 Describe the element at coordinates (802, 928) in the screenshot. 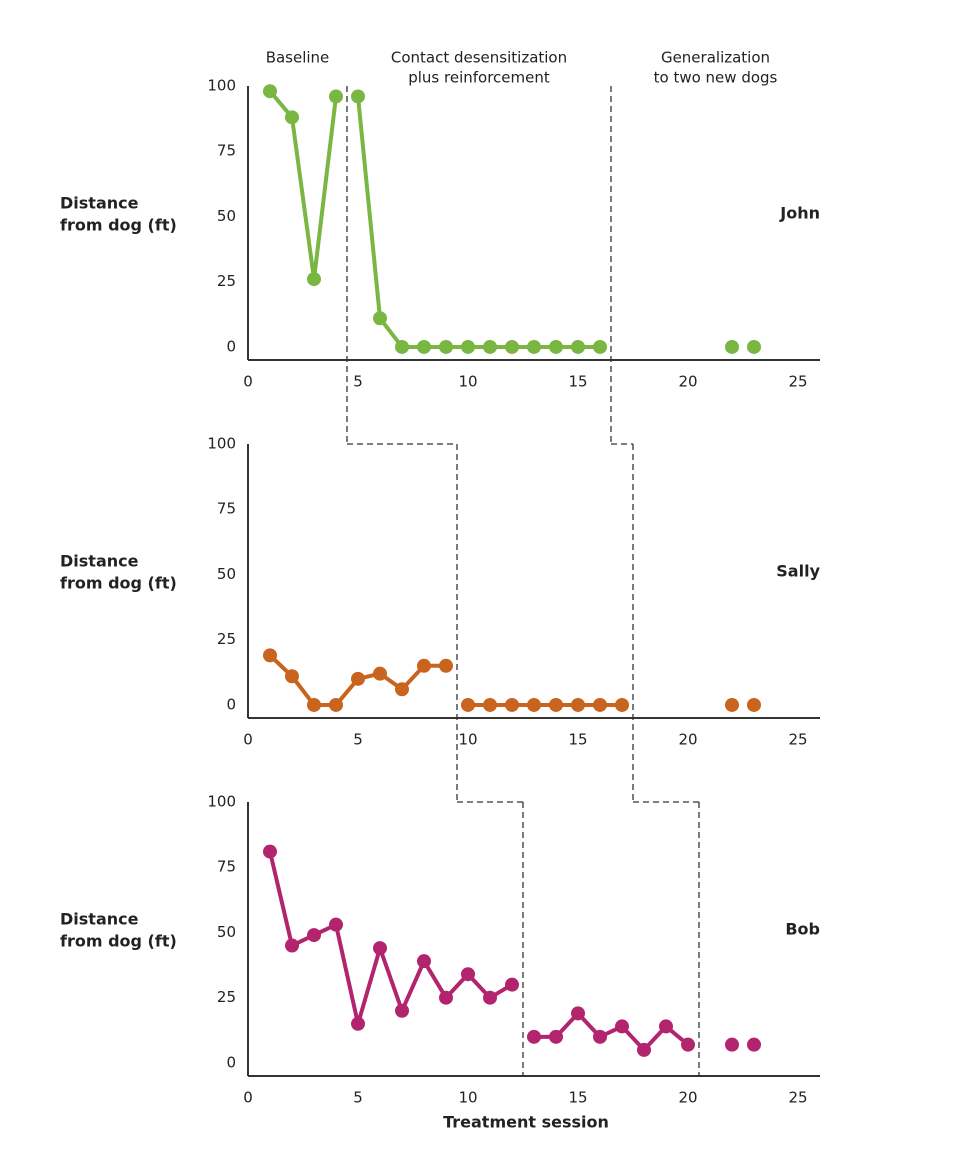

I see `panel-name: Bob` at that location.